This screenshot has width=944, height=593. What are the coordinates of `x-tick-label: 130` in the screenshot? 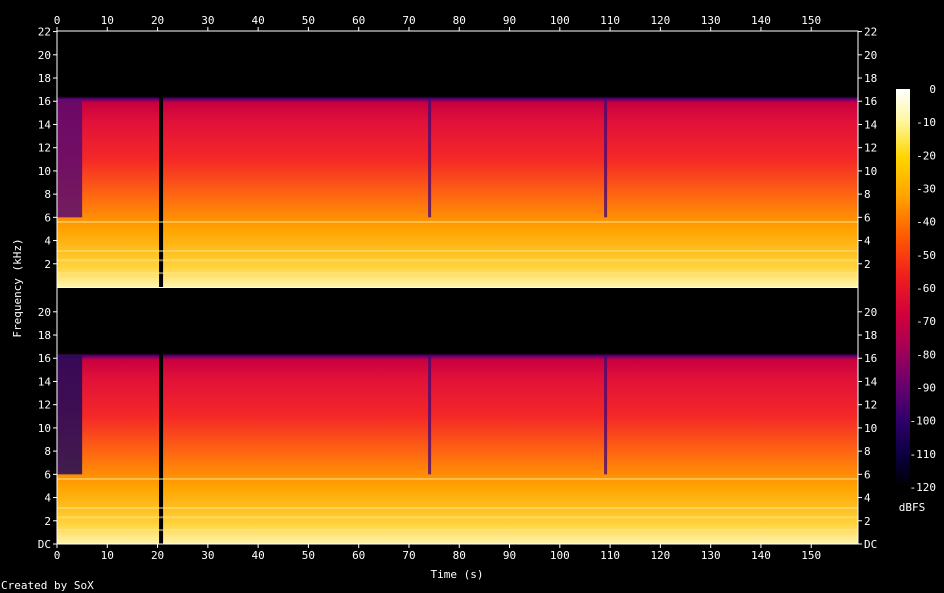 It's located at (711, 555).